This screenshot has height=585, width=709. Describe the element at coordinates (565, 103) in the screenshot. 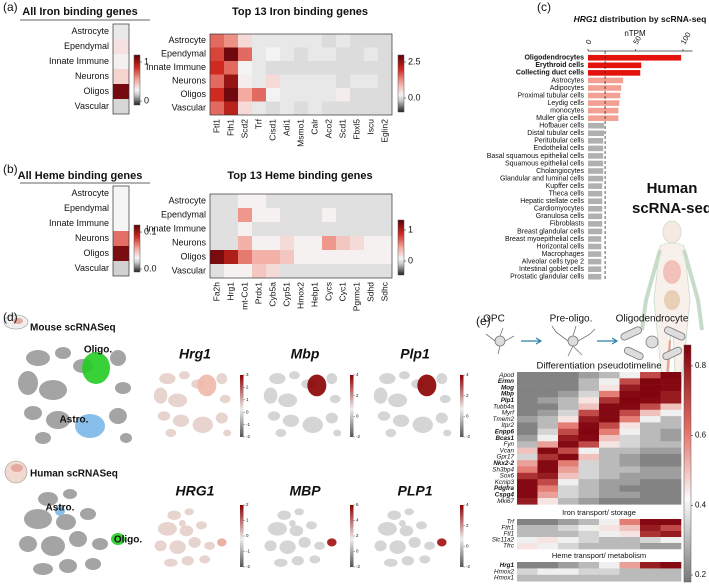

I see `category-label: Leydig cells` at that location.